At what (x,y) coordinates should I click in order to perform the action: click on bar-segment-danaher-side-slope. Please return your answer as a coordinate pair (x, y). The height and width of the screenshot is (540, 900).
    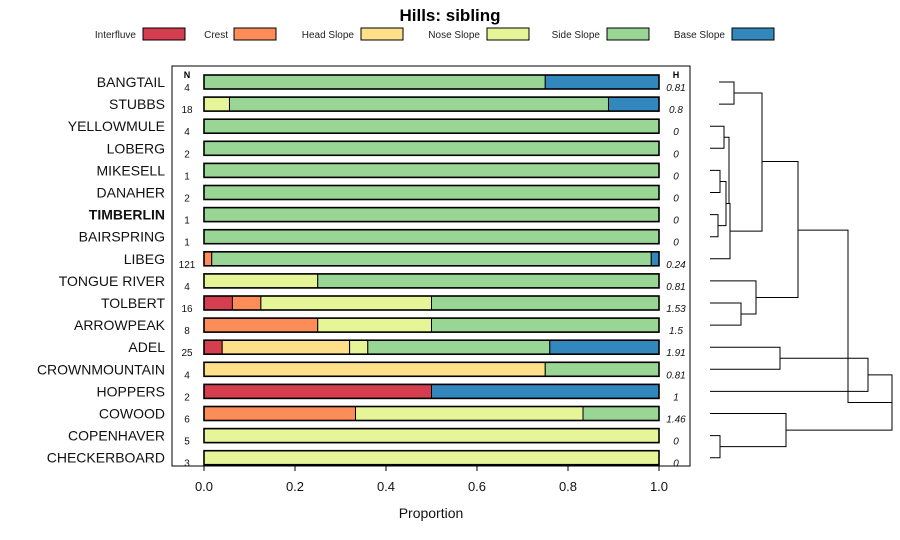
    Looking at the image, I should click on (431, 192).